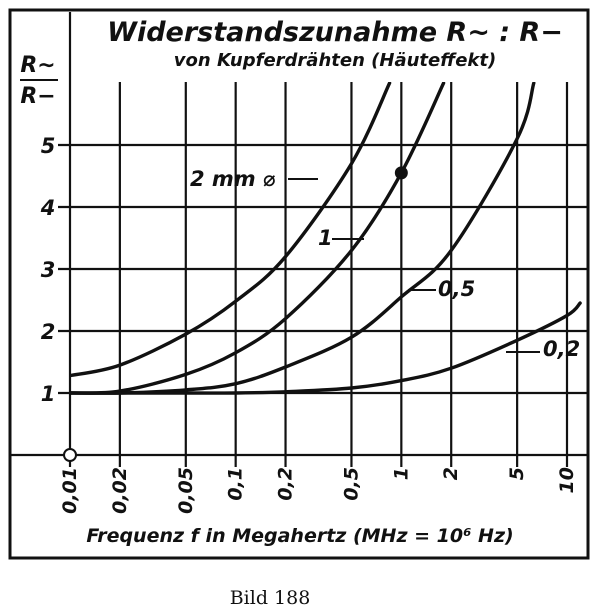 This screenshot has height=611, width=600. Describe the element at coordinates (451, 473) in the screenshot. I see `x-tick-label: 2` at that location.